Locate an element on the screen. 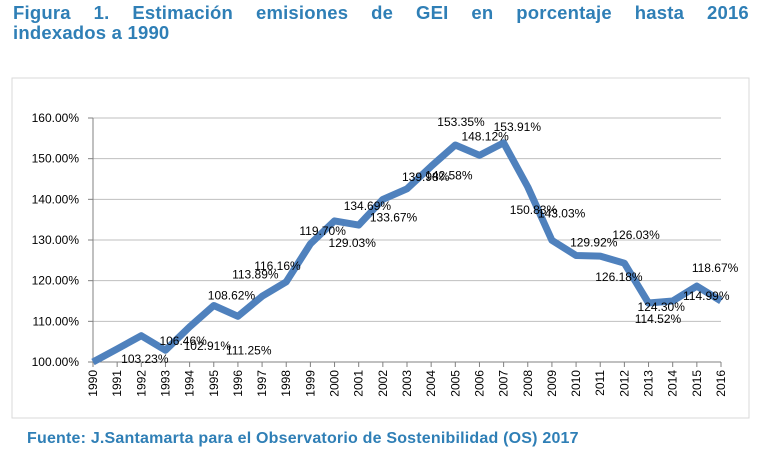 Image resolution: width=762 pixels, height=459 pixels. y-tick-label: 130.00% is located at coordinates (56, 240).